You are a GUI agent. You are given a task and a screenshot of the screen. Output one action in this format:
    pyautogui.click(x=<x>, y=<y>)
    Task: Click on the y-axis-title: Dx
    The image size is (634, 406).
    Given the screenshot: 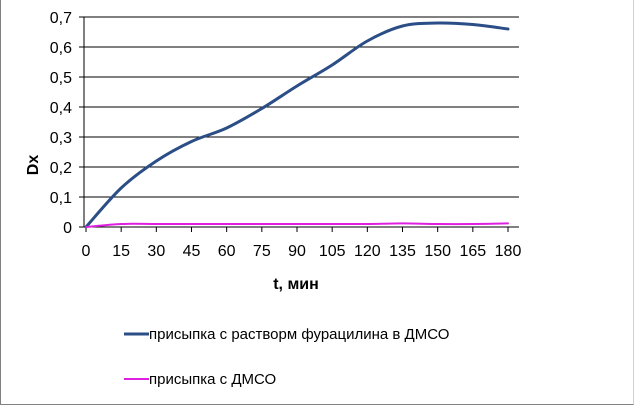 What is the action you would take?
    pyautogui.click(x=33, y=165)
    